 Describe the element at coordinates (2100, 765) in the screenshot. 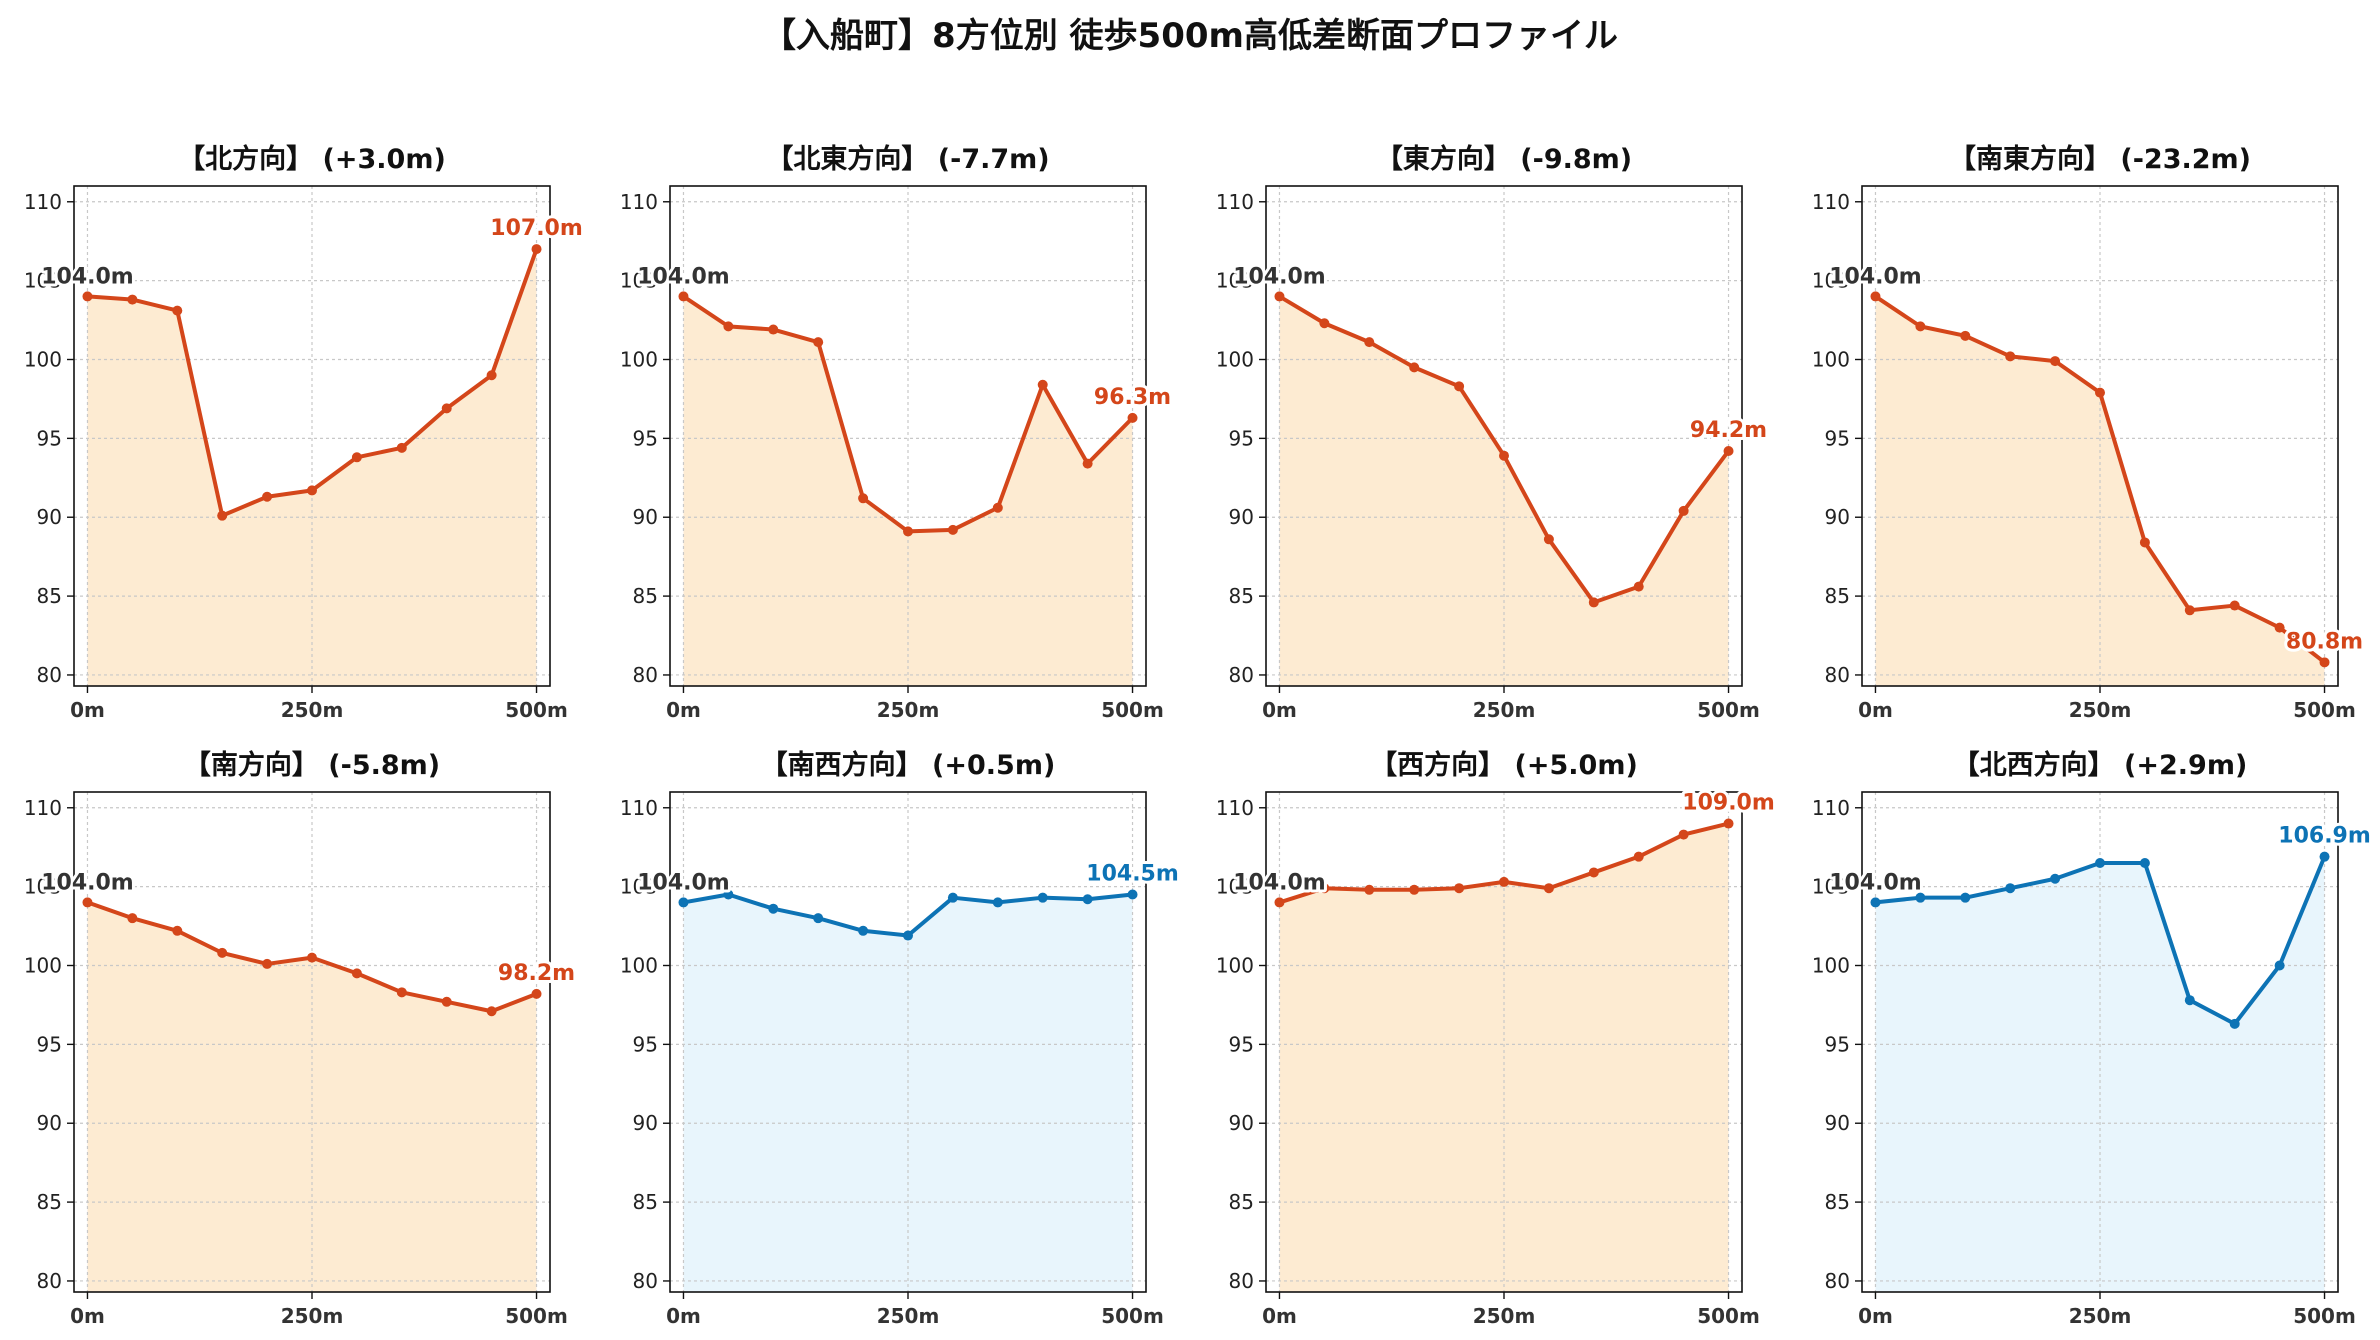

I see `panel-title: 【北西方向】 (+2.9m)` at that location.